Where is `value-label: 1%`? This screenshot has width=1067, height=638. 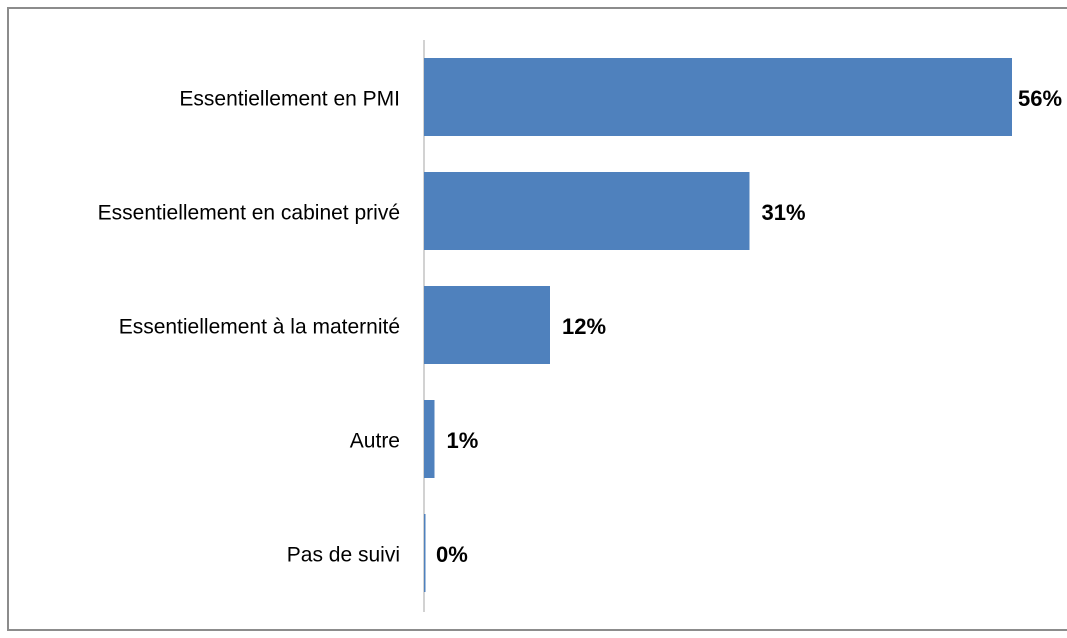
value-label: 1% is located at coordinates (463, 440).